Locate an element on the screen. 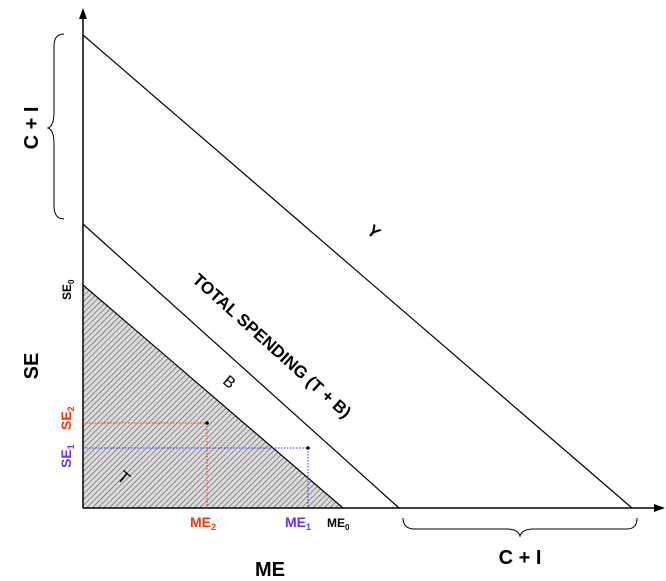  x-axis-arrowhead is located at coordinates (659, 508).